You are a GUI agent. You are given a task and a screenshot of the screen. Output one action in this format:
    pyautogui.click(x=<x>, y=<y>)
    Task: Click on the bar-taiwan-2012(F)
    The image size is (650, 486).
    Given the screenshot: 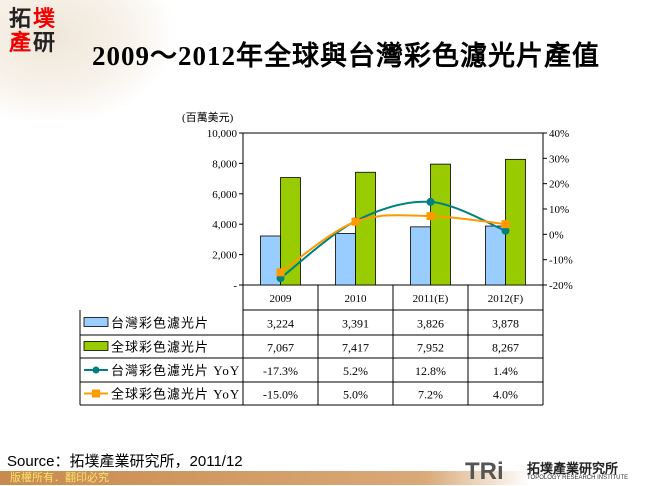 What is the action you would take?
    pyautogui.click(x=495, y=255)
    